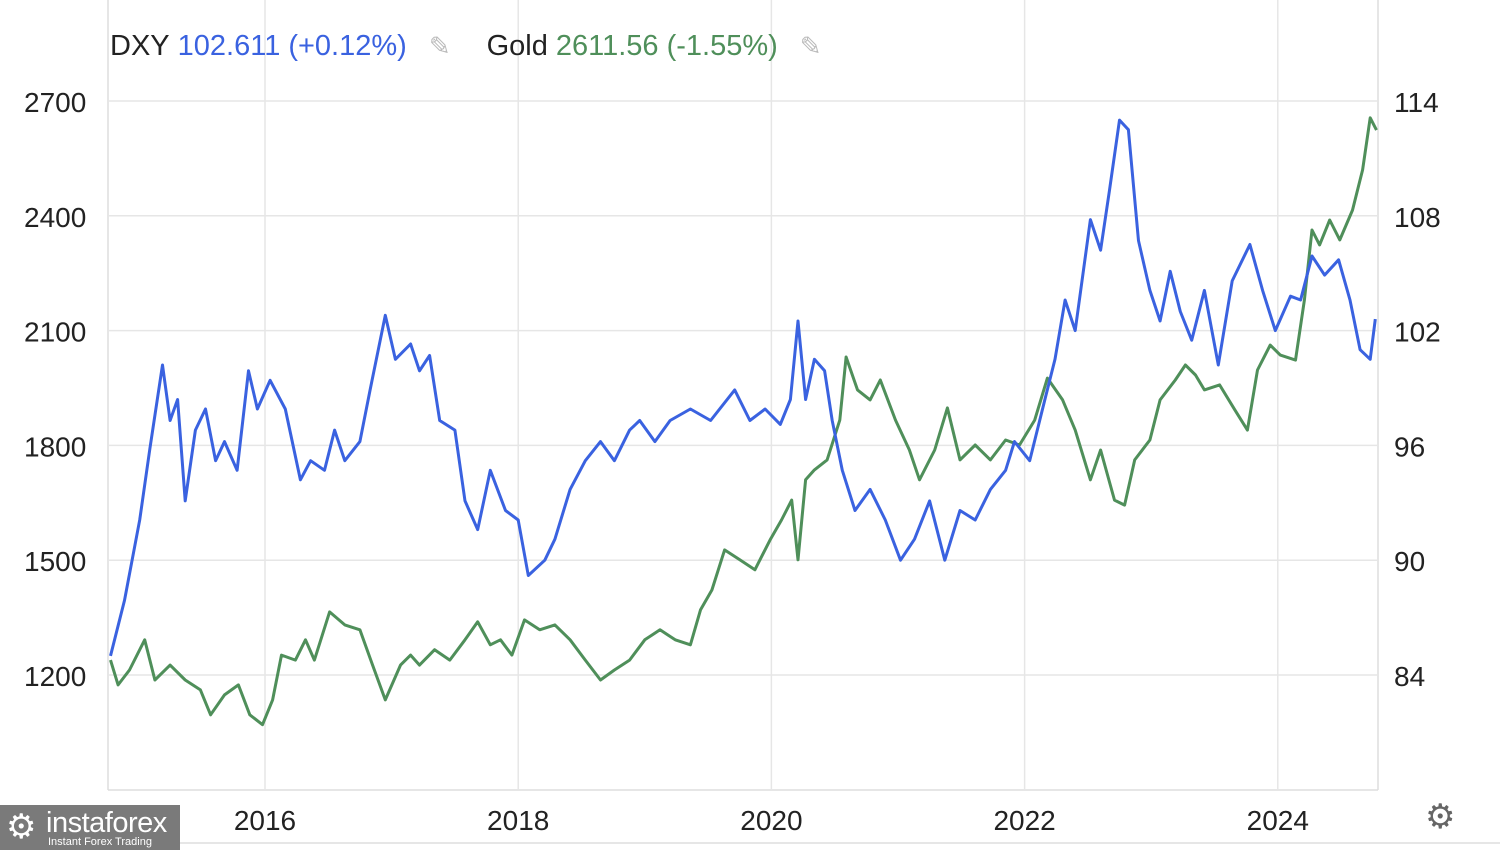 Image resolution: width=1500 pixels, height=850 pixels. What do you see at coordinates (1409, 676) in the screenshot?
I see `y-right-tick-label: 84` at bounding box center [1409, 676].